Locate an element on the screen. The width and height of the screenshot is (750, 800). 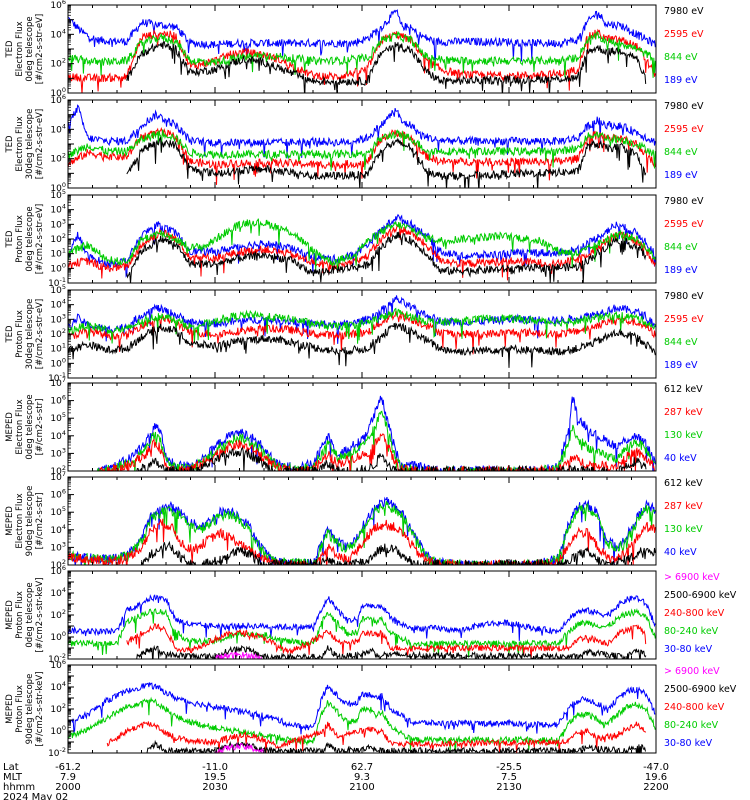
panel-7-ytick-label: 10² is located at coordinates (58, 614).